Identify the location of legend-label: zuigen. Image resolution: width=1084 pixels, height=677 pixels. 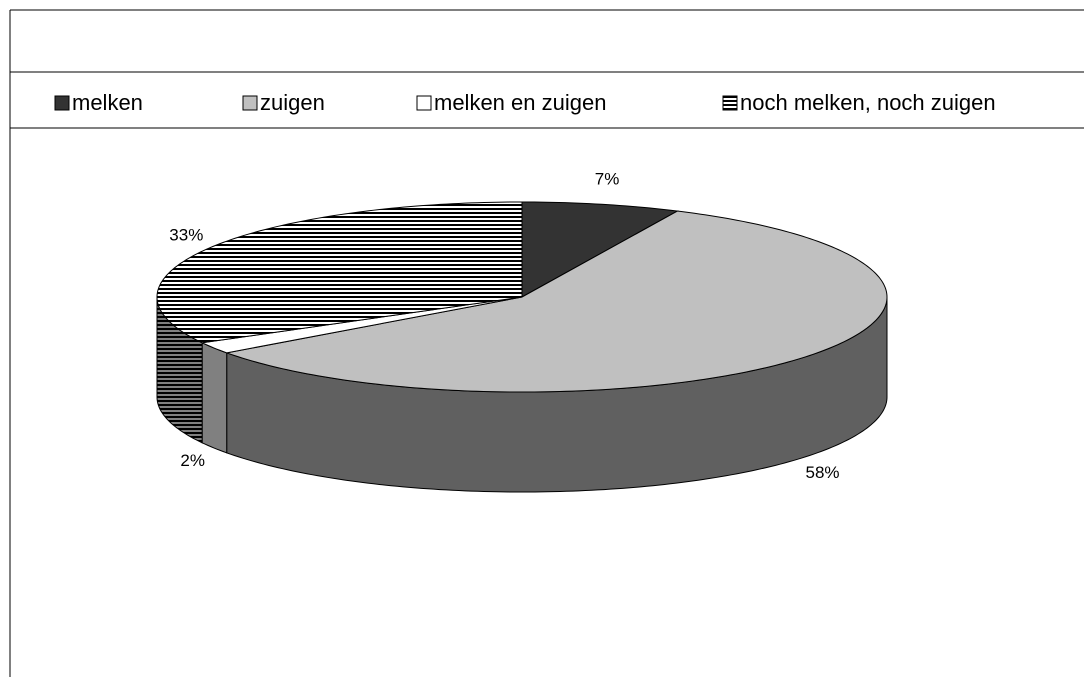
(292, 102).